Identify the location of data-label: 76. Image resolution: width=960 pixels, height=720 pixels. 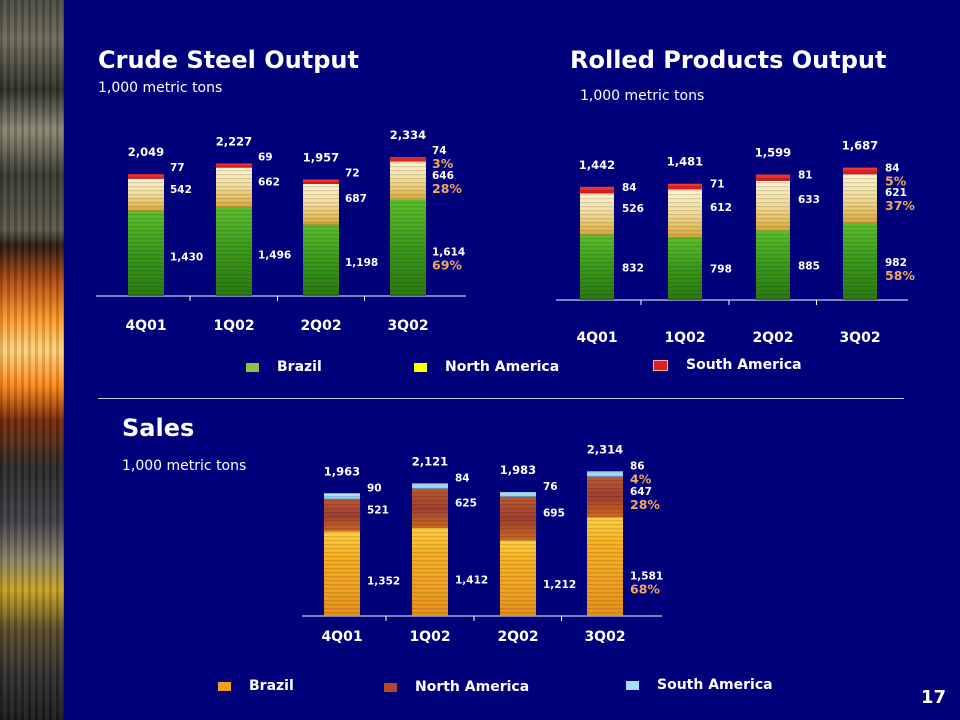
(550, 487).